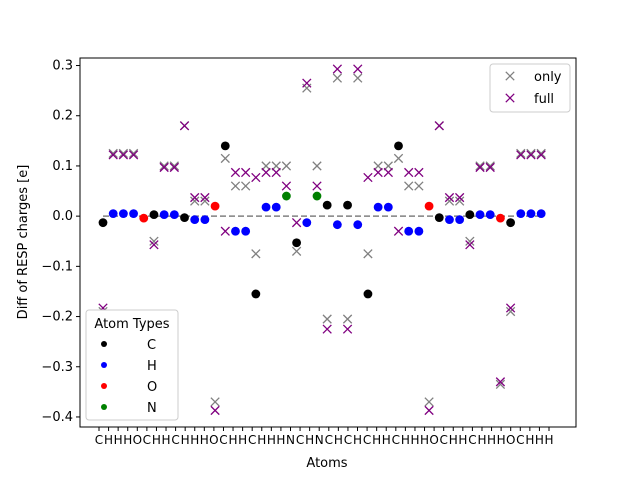 The width and height of the screenshot is (640, 480). Describe the element at coordinates (62, 166) in the screenshot. I see `y-tick-label: 0.1` at that location.